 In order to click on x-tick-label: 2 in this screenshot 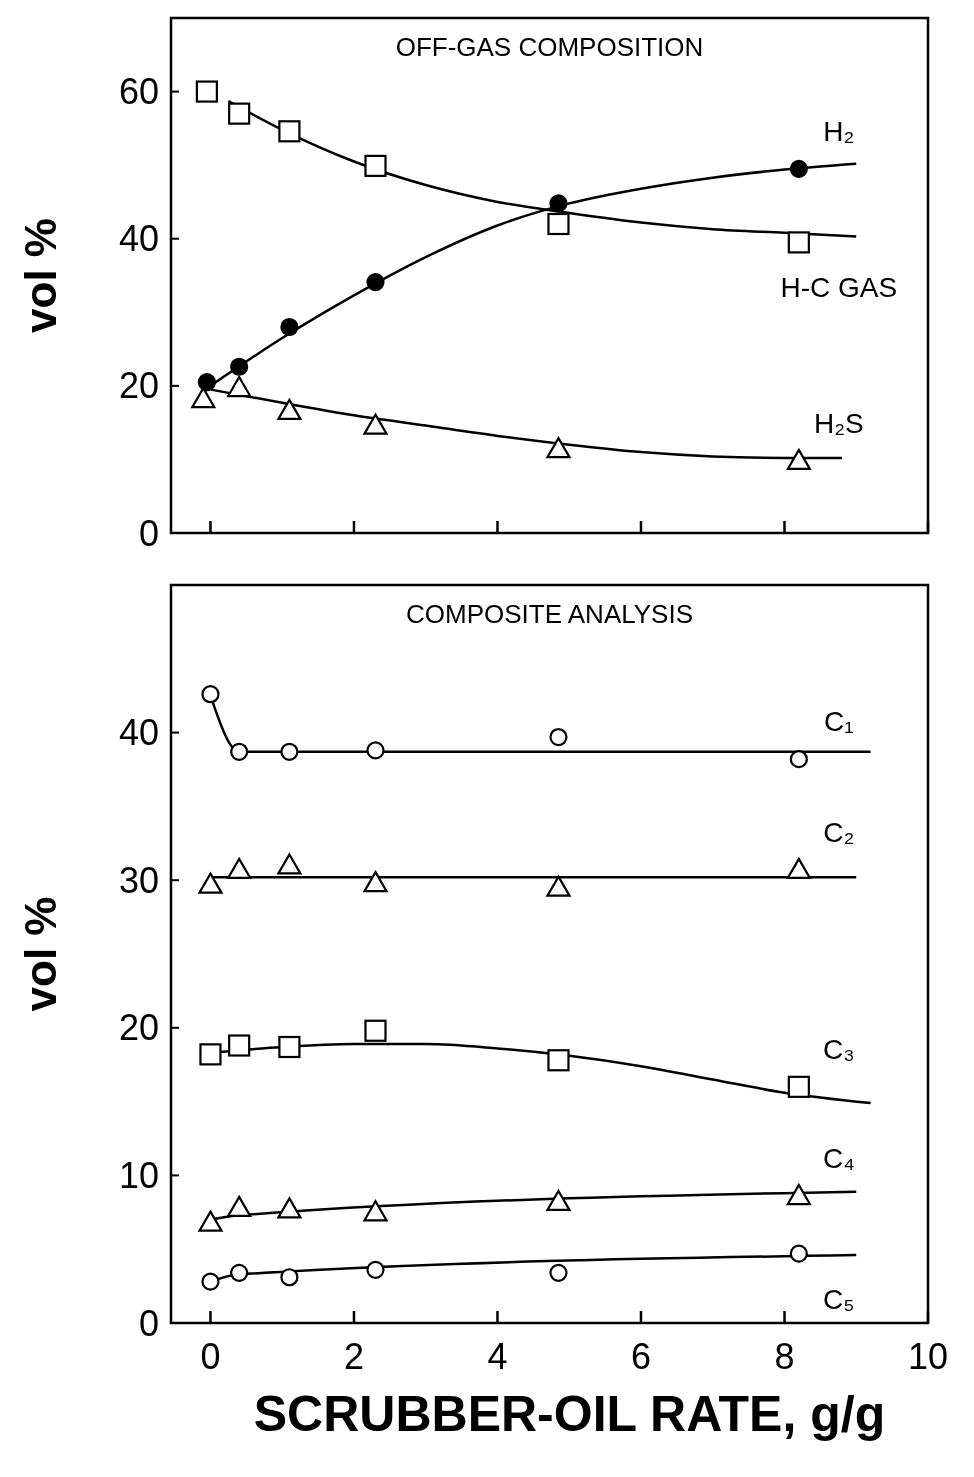, I will do `click(353, 1356)`.